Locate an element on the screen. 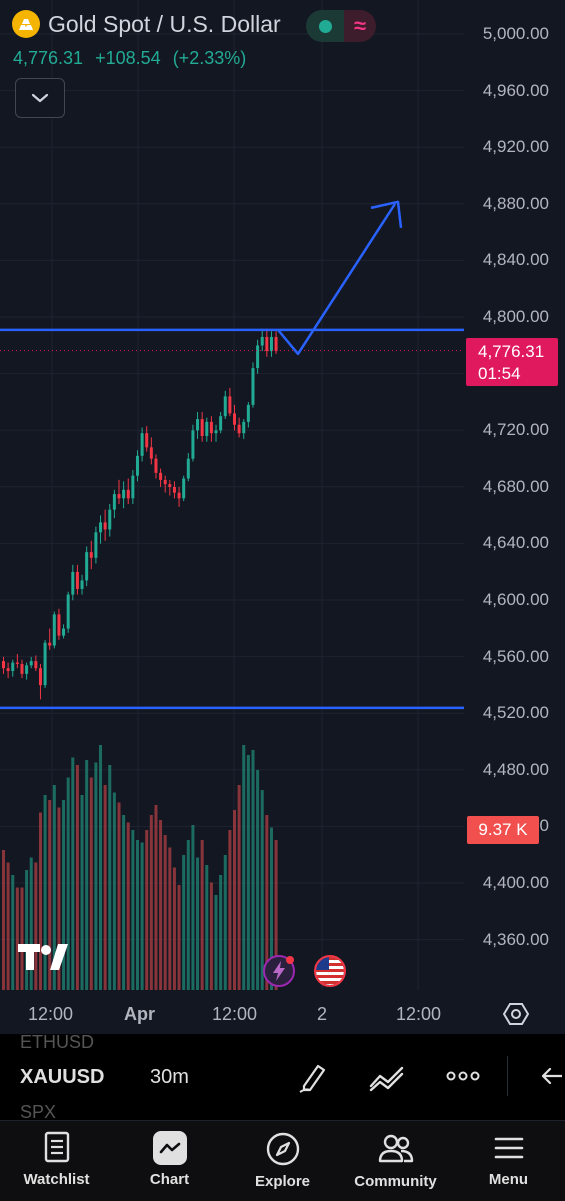  chart-icon is located at coordinates (169, 1148).